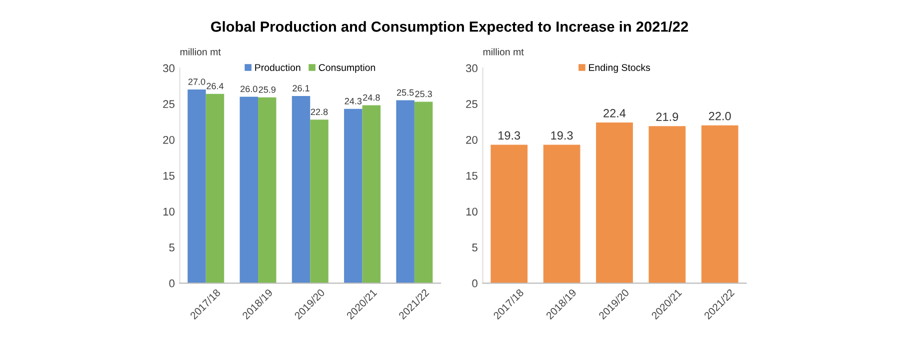  I want to click on data-label: 22.8, so click(319, 112).